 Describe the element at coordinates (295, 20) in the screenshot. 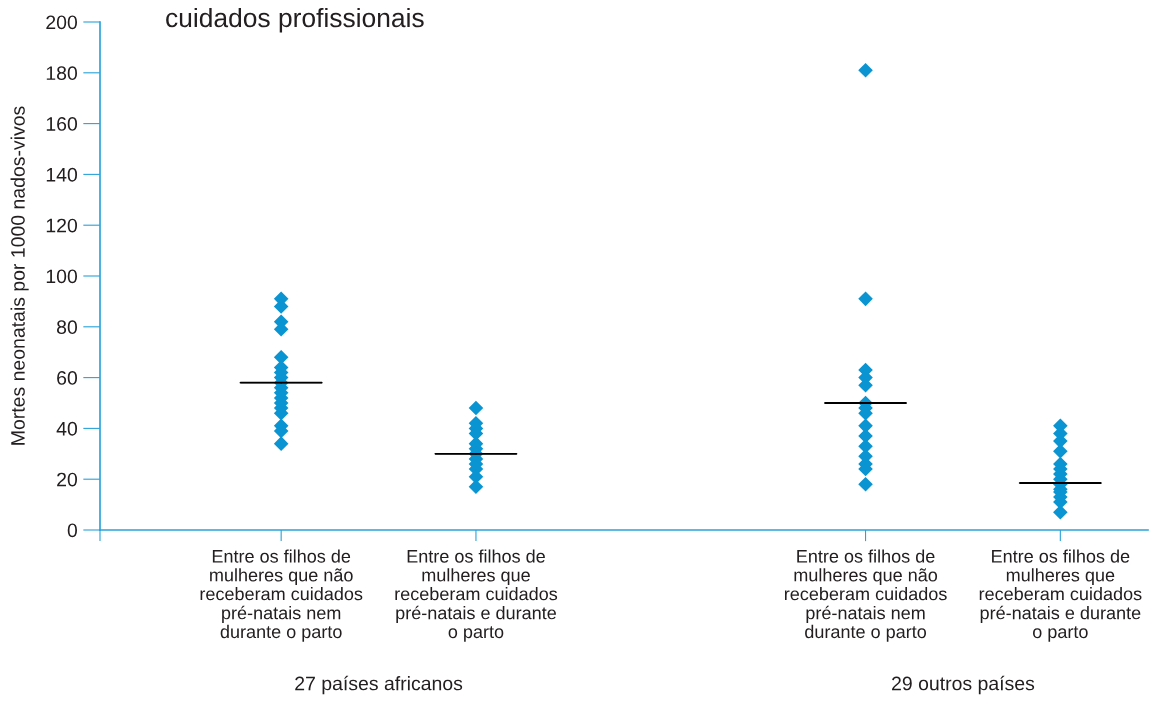

I see `chart-title: cuidados profissionais` at that location.